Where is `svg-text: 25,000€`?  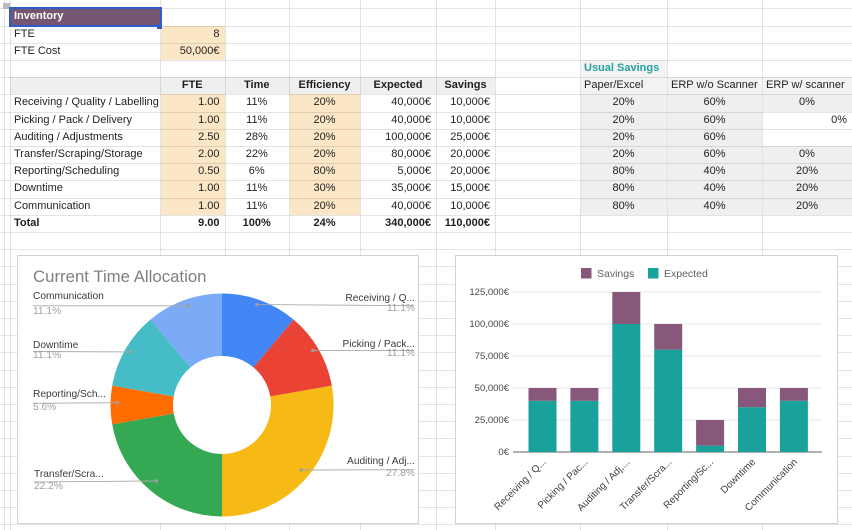
svg-text: 25,000€ is located at coordinates (492, 420).